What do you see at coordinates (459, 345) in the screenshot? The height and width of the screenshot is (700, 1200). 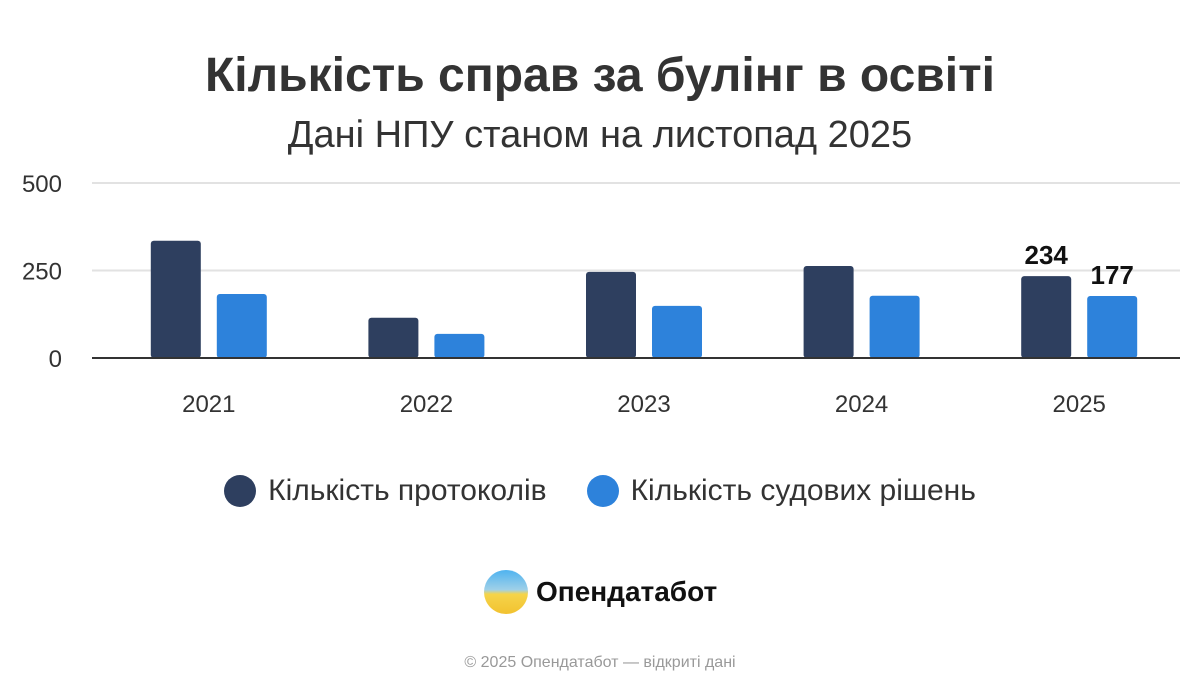 I see `bar-2022-court-decisions` at bounding box center [459, 345].